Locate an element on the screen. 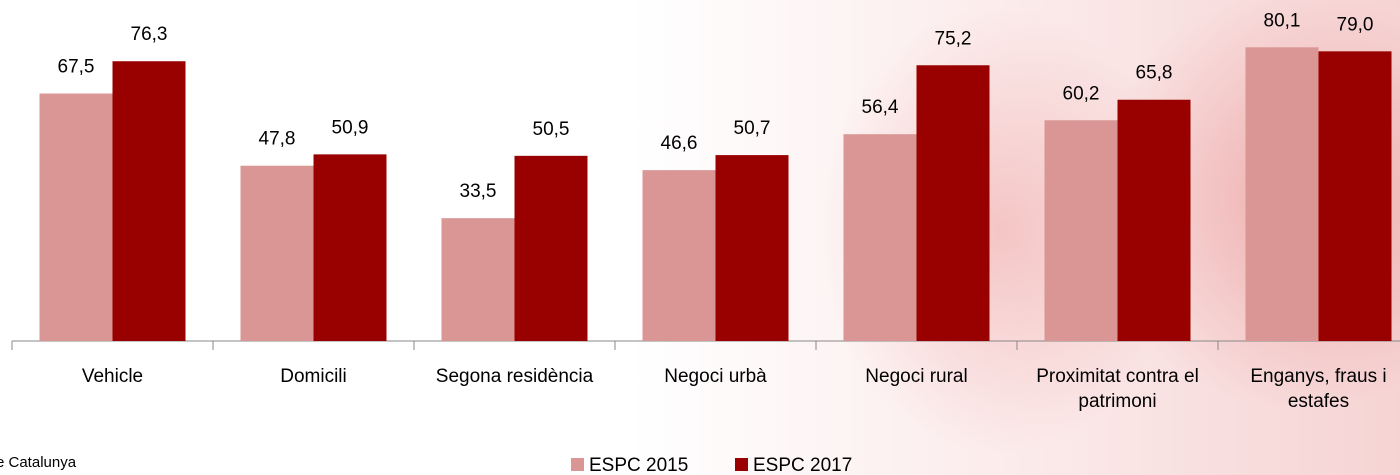 The height and width of the screenshot is (475, 1400). x-tick-label: Proximitat contra el patrimoni is located at coordinates (1117, 389).